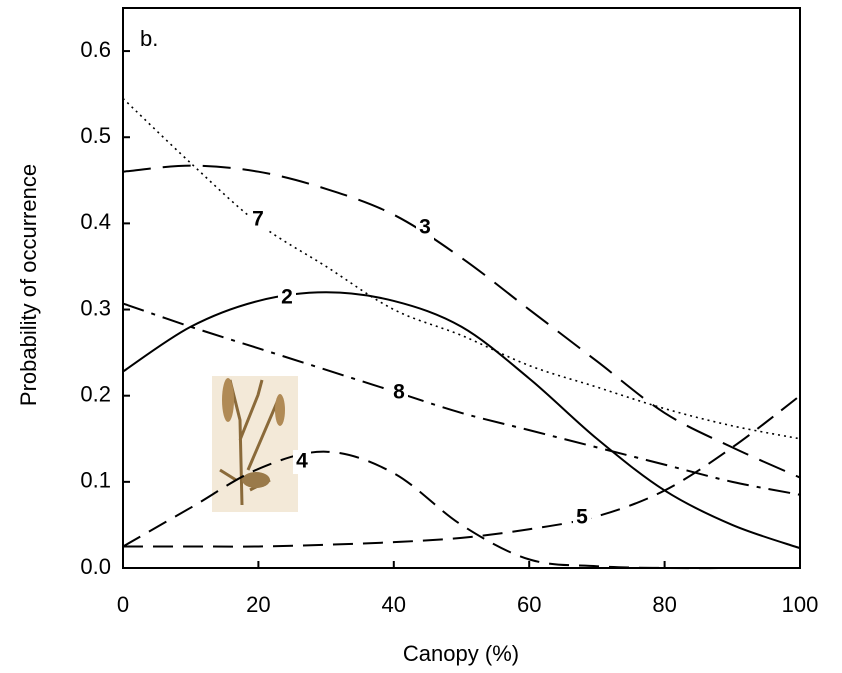 The width and height of the screenshot is (842, 673). I want to click on panel-label: b., so click(149, 38).